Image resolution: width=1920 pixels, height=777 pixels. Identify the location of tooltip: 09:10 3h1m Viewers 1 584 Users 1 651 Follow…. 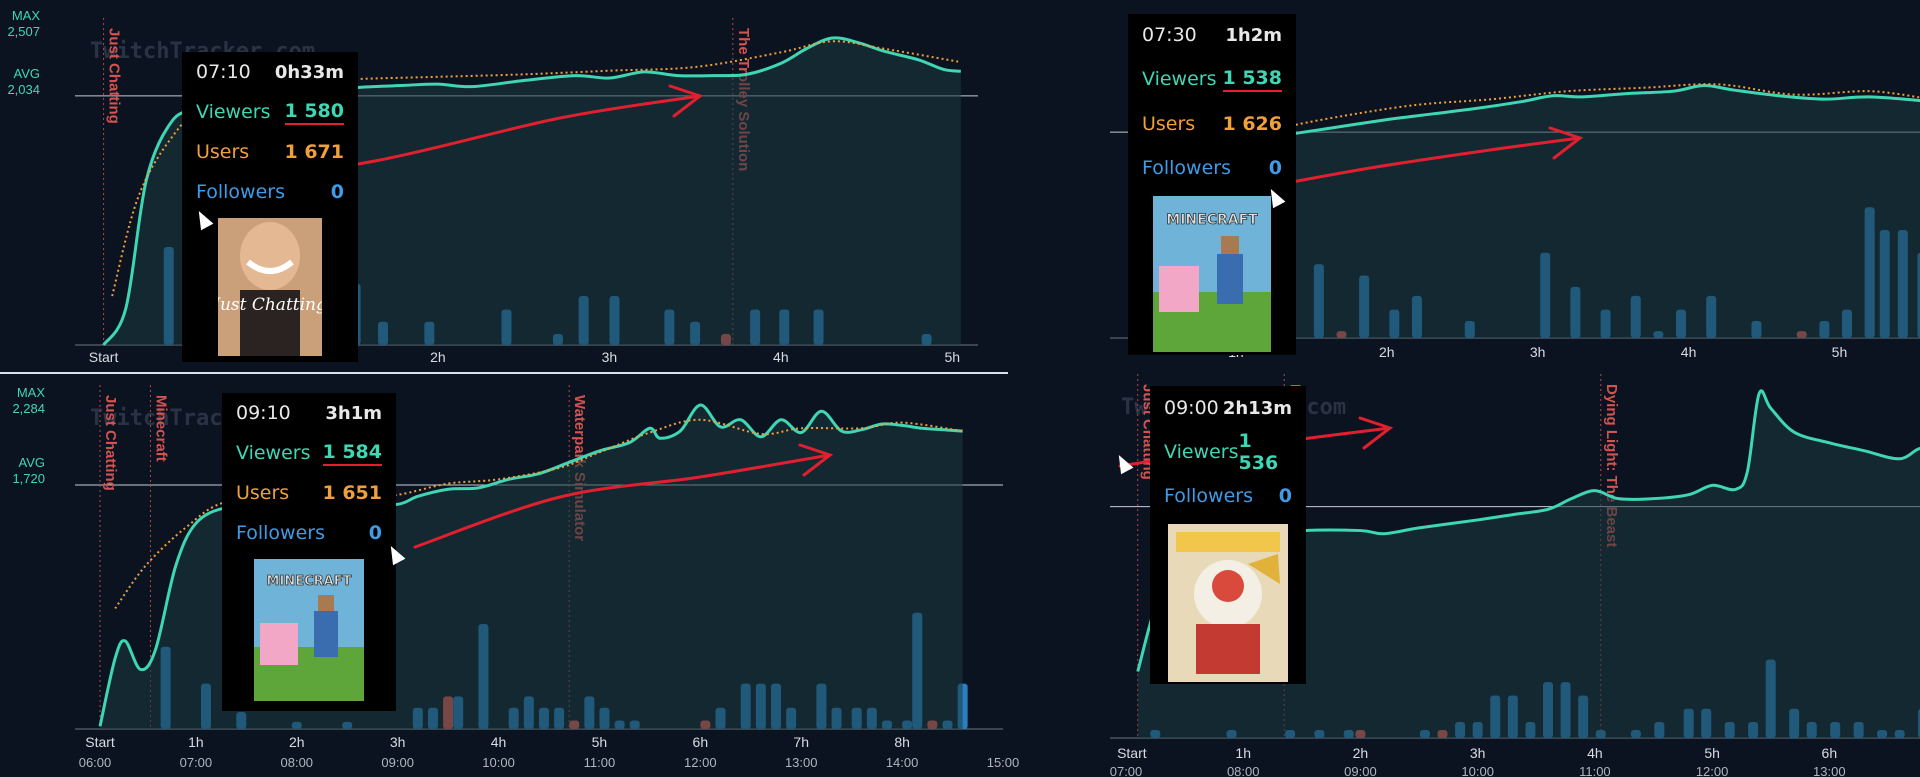
(309, 552).